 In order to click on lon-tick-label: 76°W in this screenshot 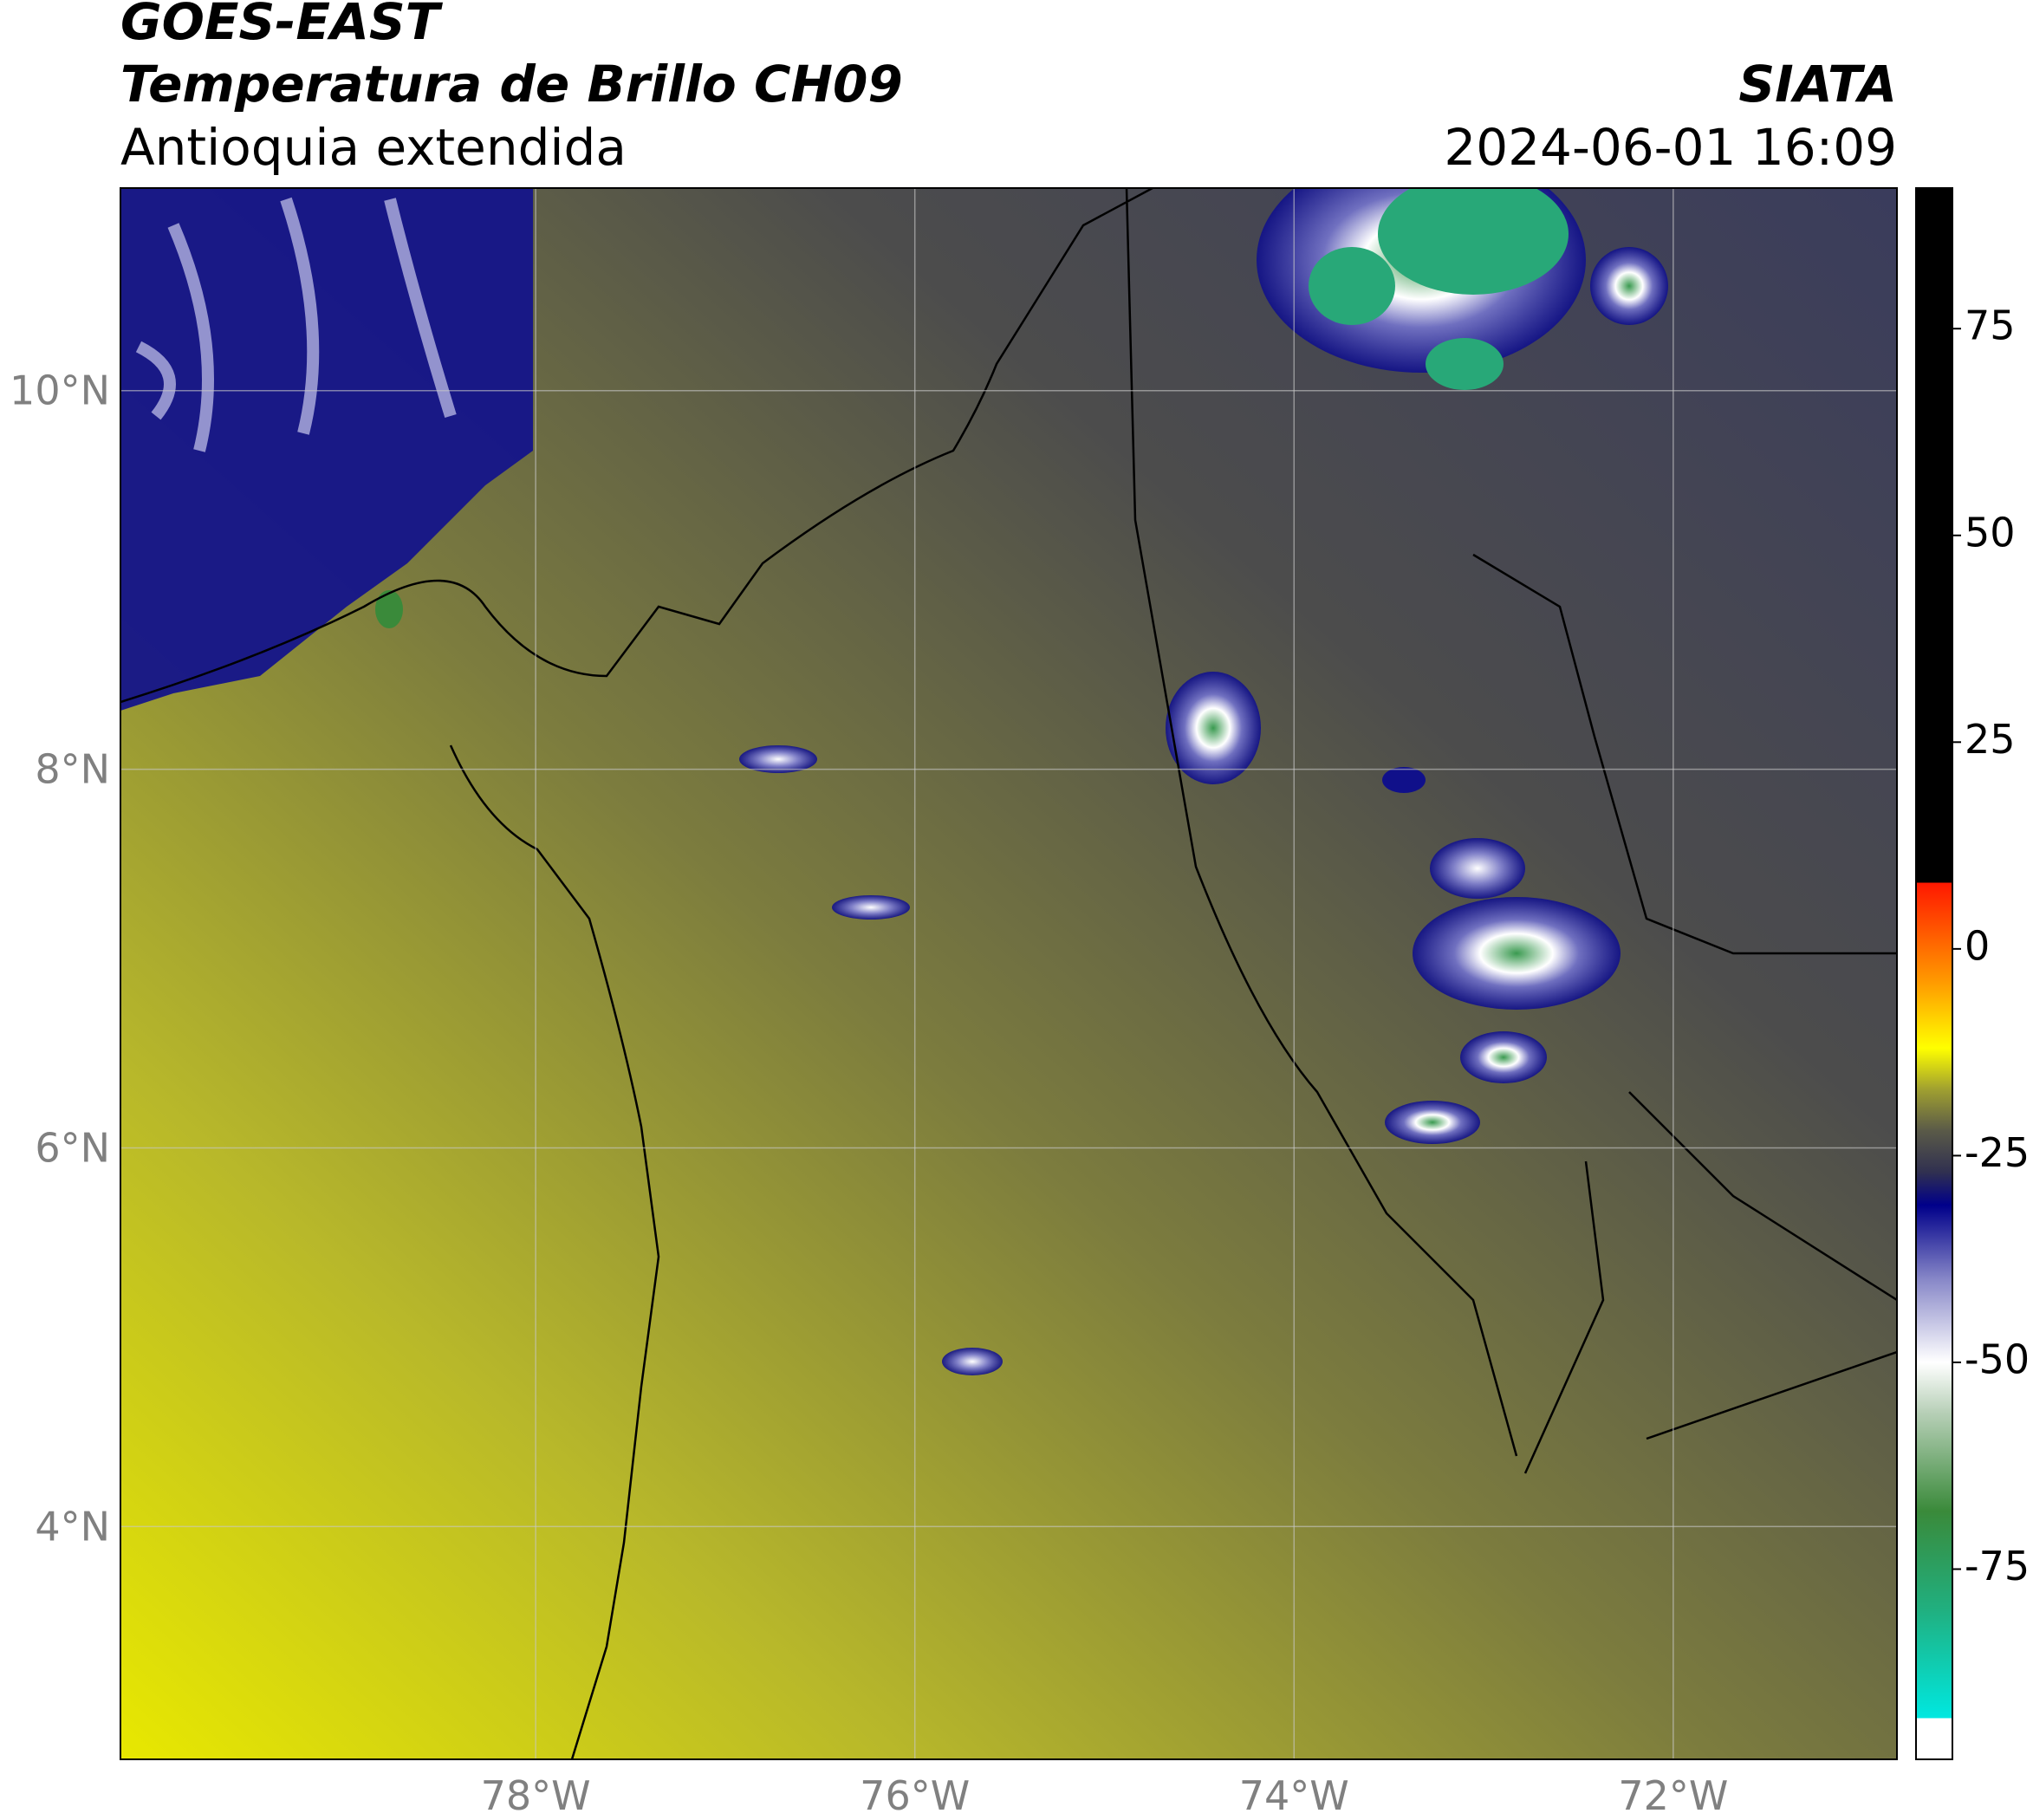, I will do `click(915, 1795)`.